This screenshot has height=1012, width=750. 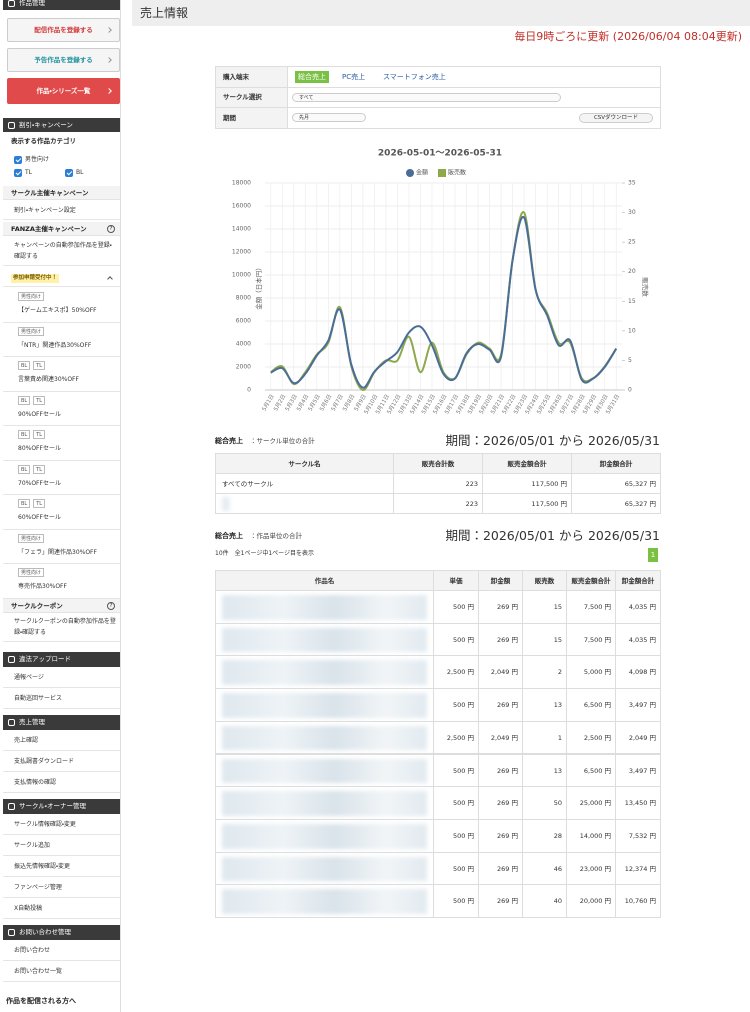 What do you see at coordinates (243, 344) in the screenshot?
I see `y-tick-label: 4000` at bounding box center [243, 344].